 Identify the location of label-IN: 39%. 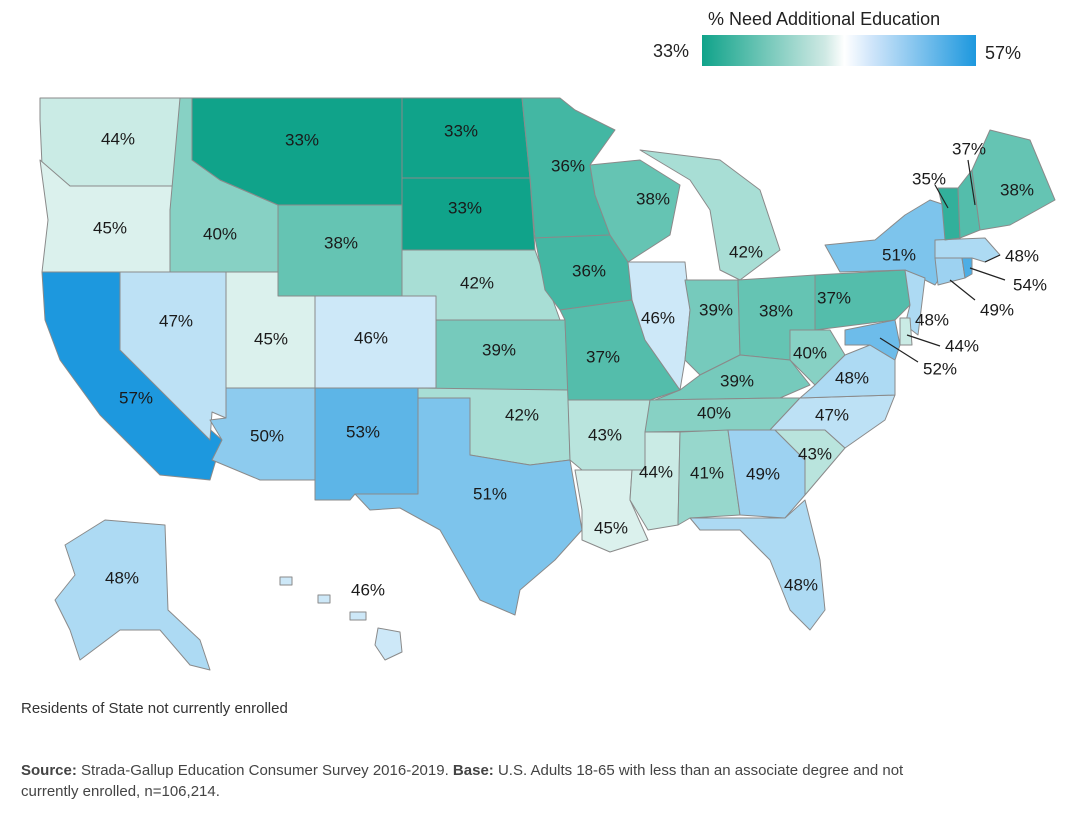
(716, 309).